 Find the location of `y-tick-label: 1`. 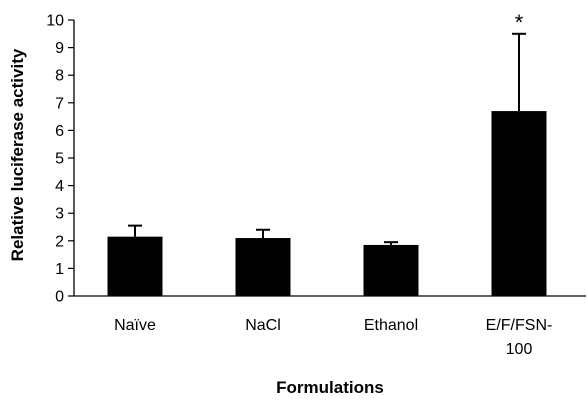

y-tick-label: 1 is located at coordinates (59, 269).